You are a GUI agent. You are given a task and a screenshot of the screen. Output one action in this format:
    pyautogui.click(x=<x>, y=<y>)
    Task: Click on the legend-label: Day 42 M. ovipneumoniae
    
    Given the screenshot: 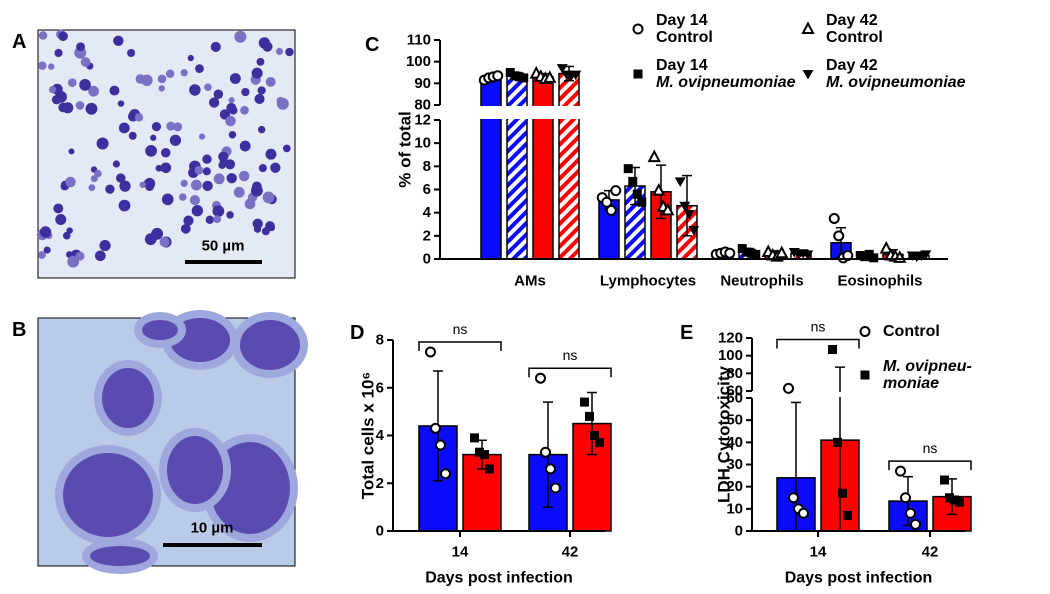 What is the action you would take?
    pyautogui.click(x=896, y=74)
    